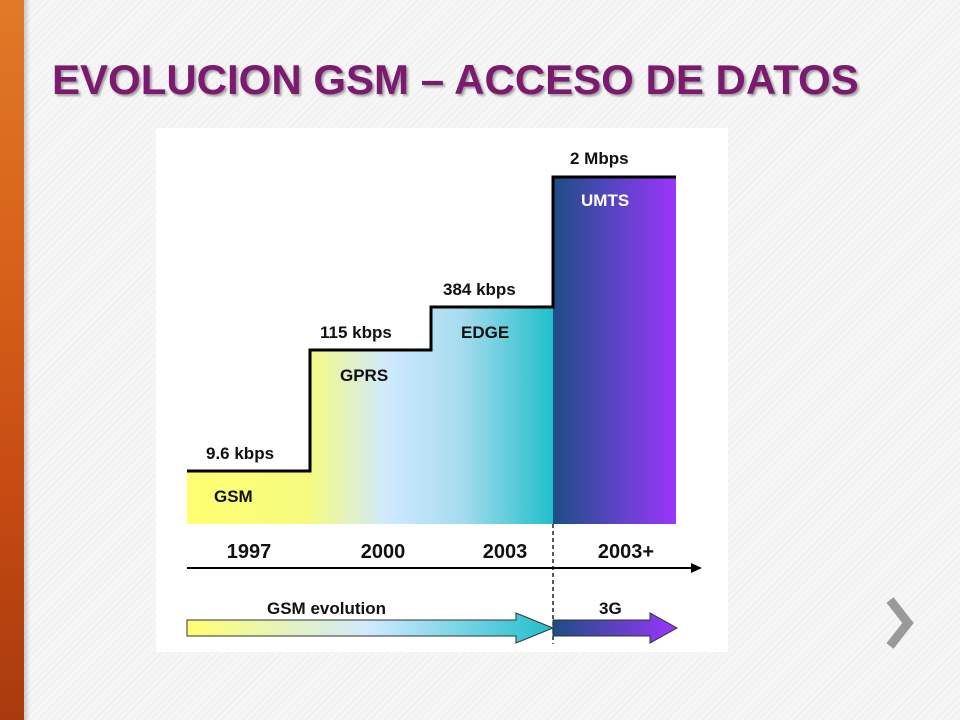 This screenshot has height=720, width=960. Describe the element at coordinates (370, 415) in the screenshot. I see `gsm-evolution-area` at that location.